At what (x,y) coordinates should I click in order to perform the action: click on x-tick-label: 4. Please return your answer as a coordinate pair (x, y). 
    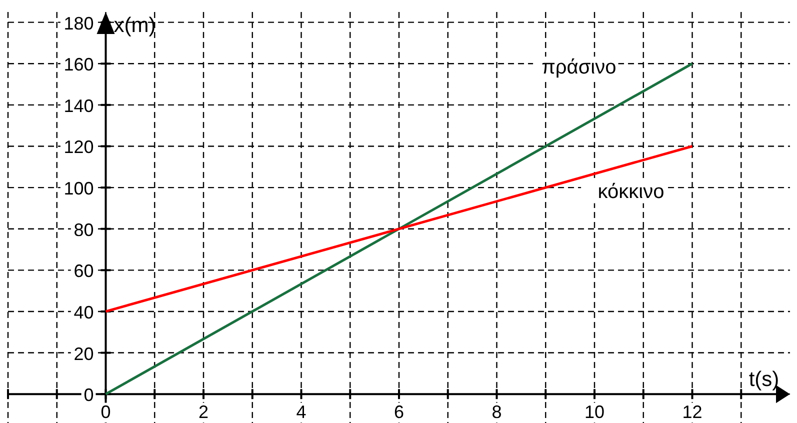
    Looking at the image, I should click on (301, 412).